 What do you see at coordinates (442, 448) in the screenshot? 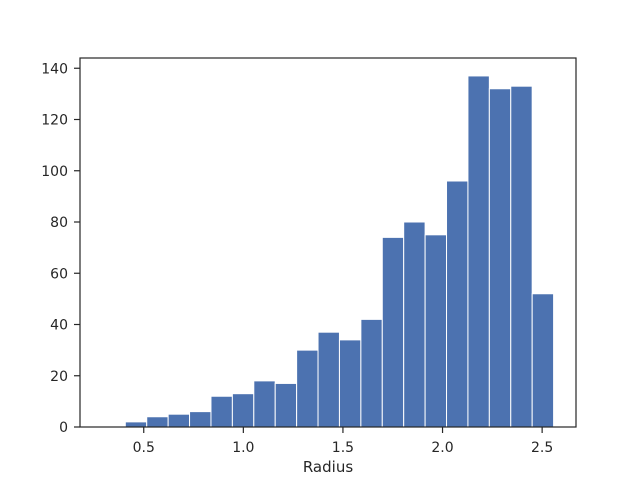
I see `x-tick-label: 2.0` at bounding box center [442, 448].